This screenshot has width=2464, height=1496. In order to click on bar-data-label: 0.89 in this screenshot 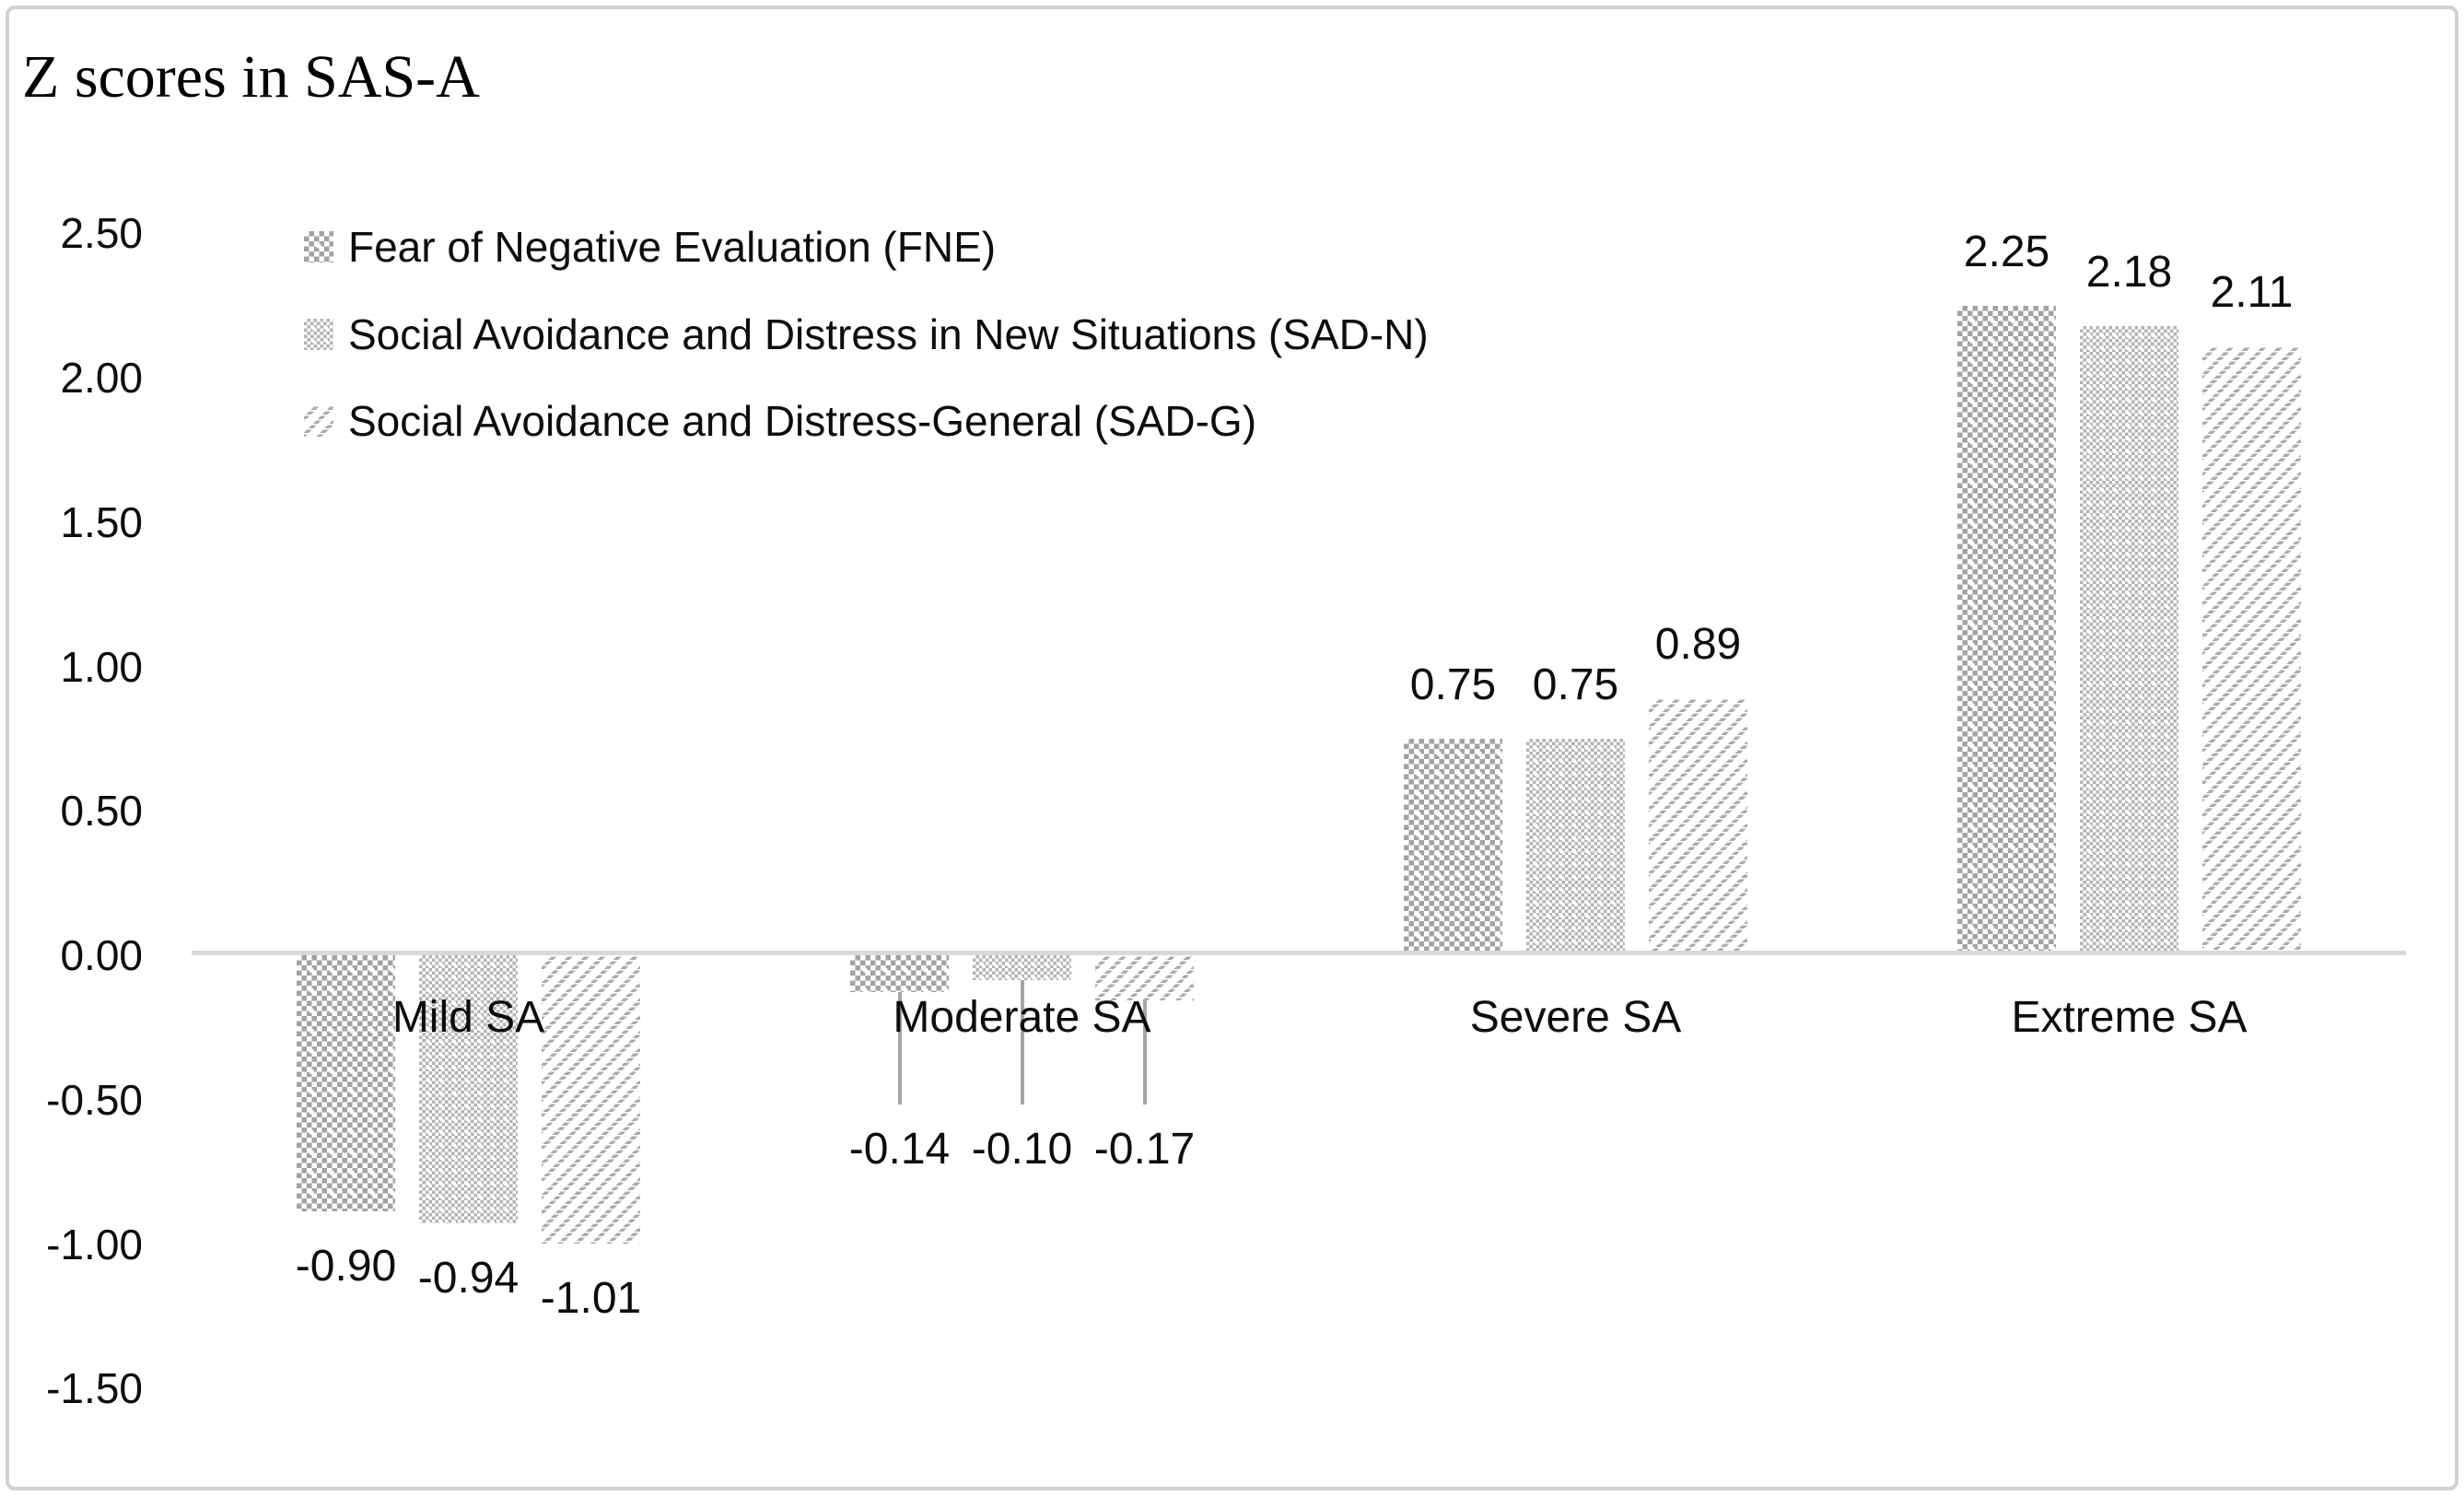, I will do `click(1698, 644)`.